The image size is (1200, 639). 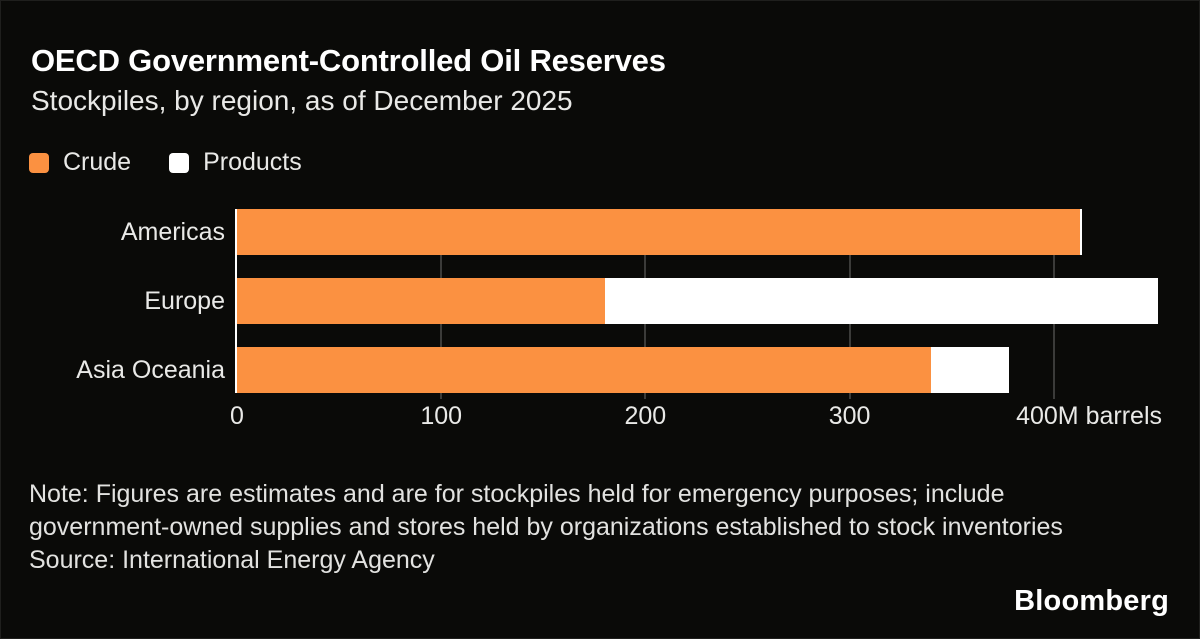 I want to click on source-line: Source: International Energy Agency, so click(x=232, y=560).